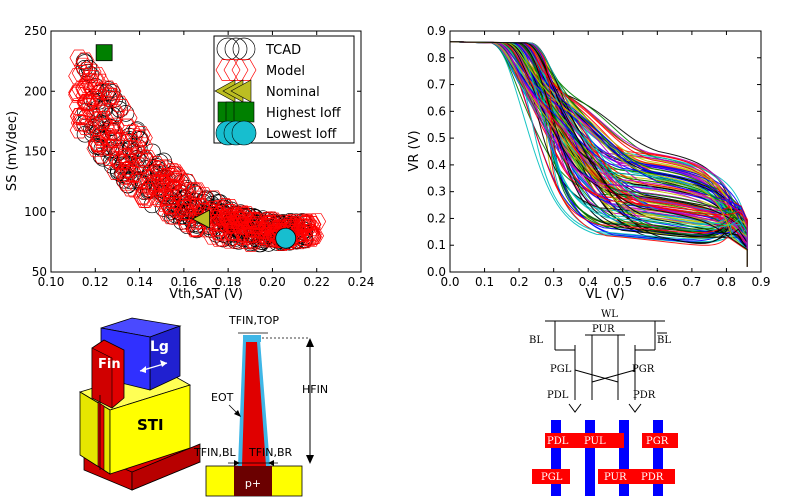 This screenshot has height=500, width=800. I want to click on tfin-top-label: TFIN,TOP, so click(253, 320).